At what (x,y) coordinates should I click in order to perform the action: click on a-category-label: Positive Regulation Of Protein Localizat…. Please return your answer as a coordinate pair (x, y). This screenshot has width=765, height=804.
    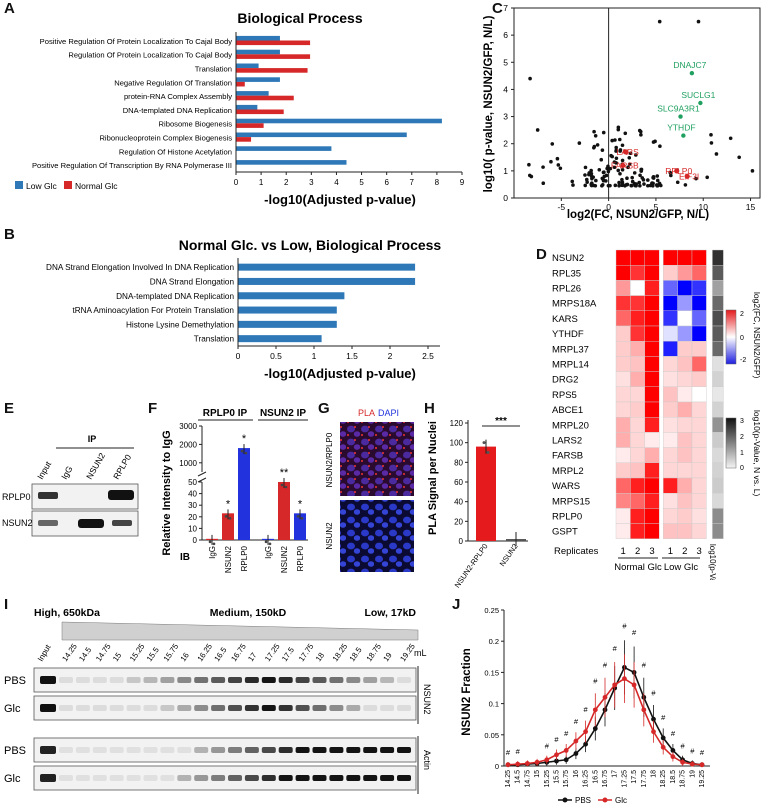
    Looking at the image, I should click on (136, 41).